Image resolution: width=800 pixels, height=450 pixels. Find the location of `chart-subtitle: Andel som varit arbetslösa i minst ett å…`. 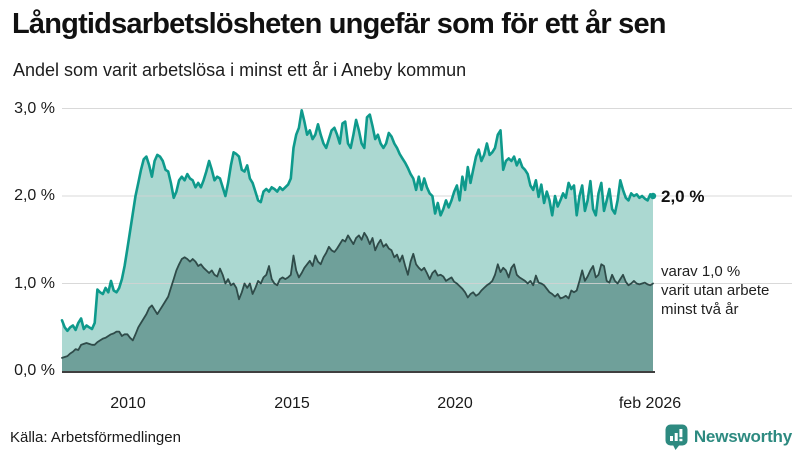

chart-subtitle: Andel som varit arbetslösa i minst ett å… is located at coordinates (240, 70).